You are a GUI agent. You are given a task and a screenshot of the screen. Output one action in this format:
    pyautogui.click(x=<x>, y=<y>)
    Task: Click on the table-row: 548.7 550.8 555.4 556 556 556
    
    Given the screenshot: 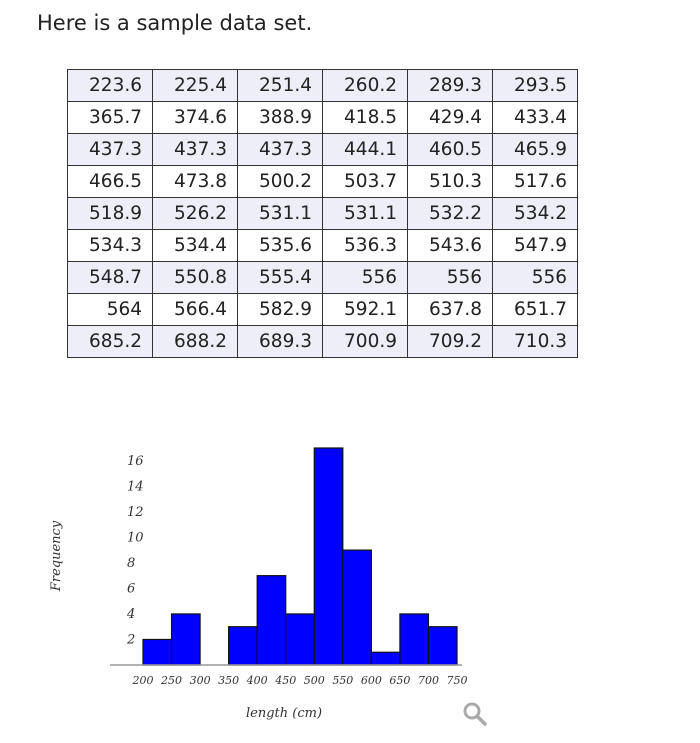 What is the action you would take?
    pyautogui.click(x=322, y=277)
    